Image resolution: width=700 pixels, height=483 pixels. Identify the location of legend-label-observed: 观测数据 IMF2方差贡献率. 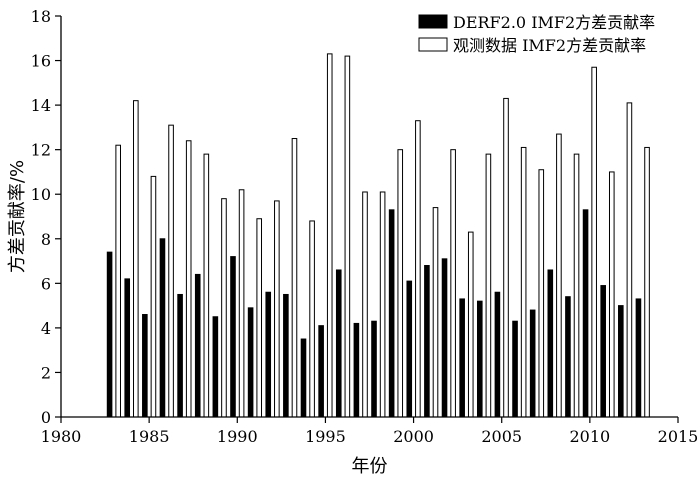
(549, 45).